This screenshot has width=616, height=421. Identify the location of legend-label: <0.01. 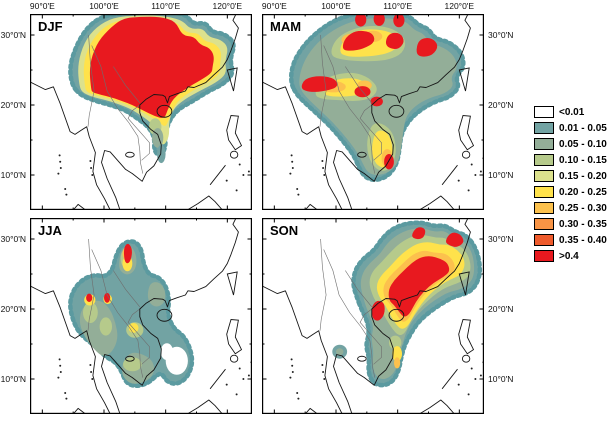
(572, 112).